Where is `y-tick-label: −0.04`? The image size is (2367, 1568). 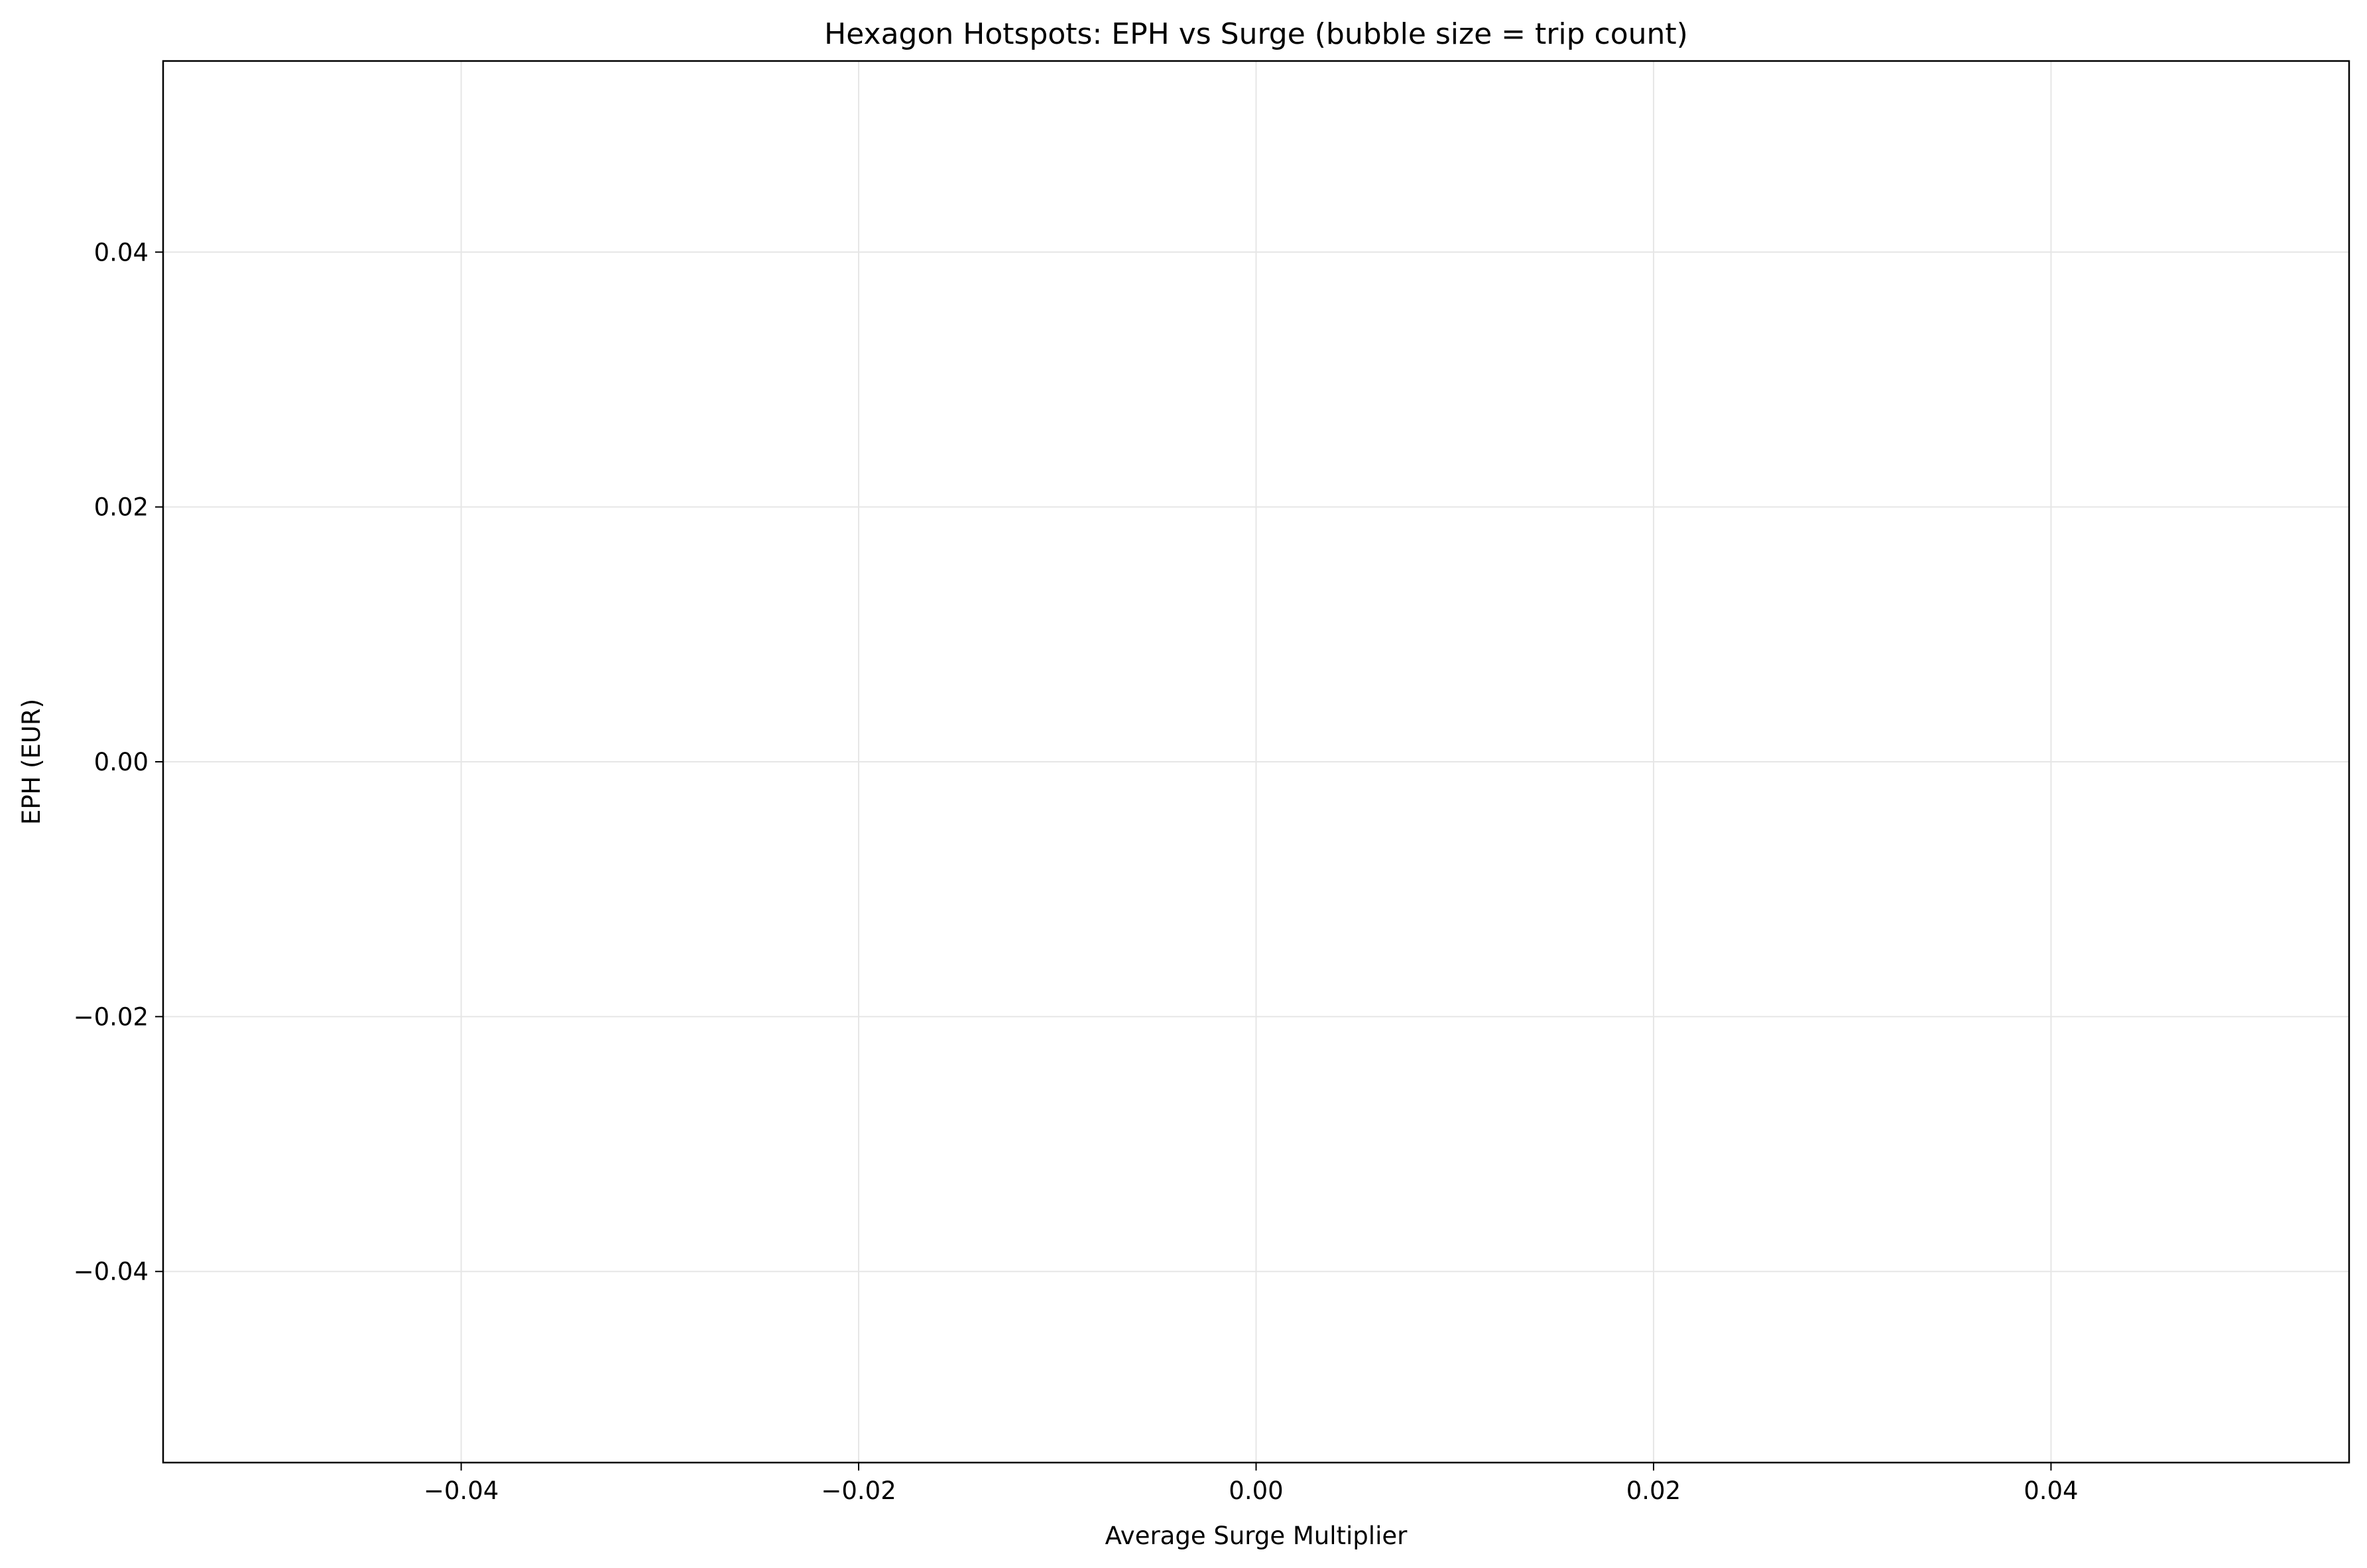 y-tick-label: −0.04 is located at coordinates (111, 1272).